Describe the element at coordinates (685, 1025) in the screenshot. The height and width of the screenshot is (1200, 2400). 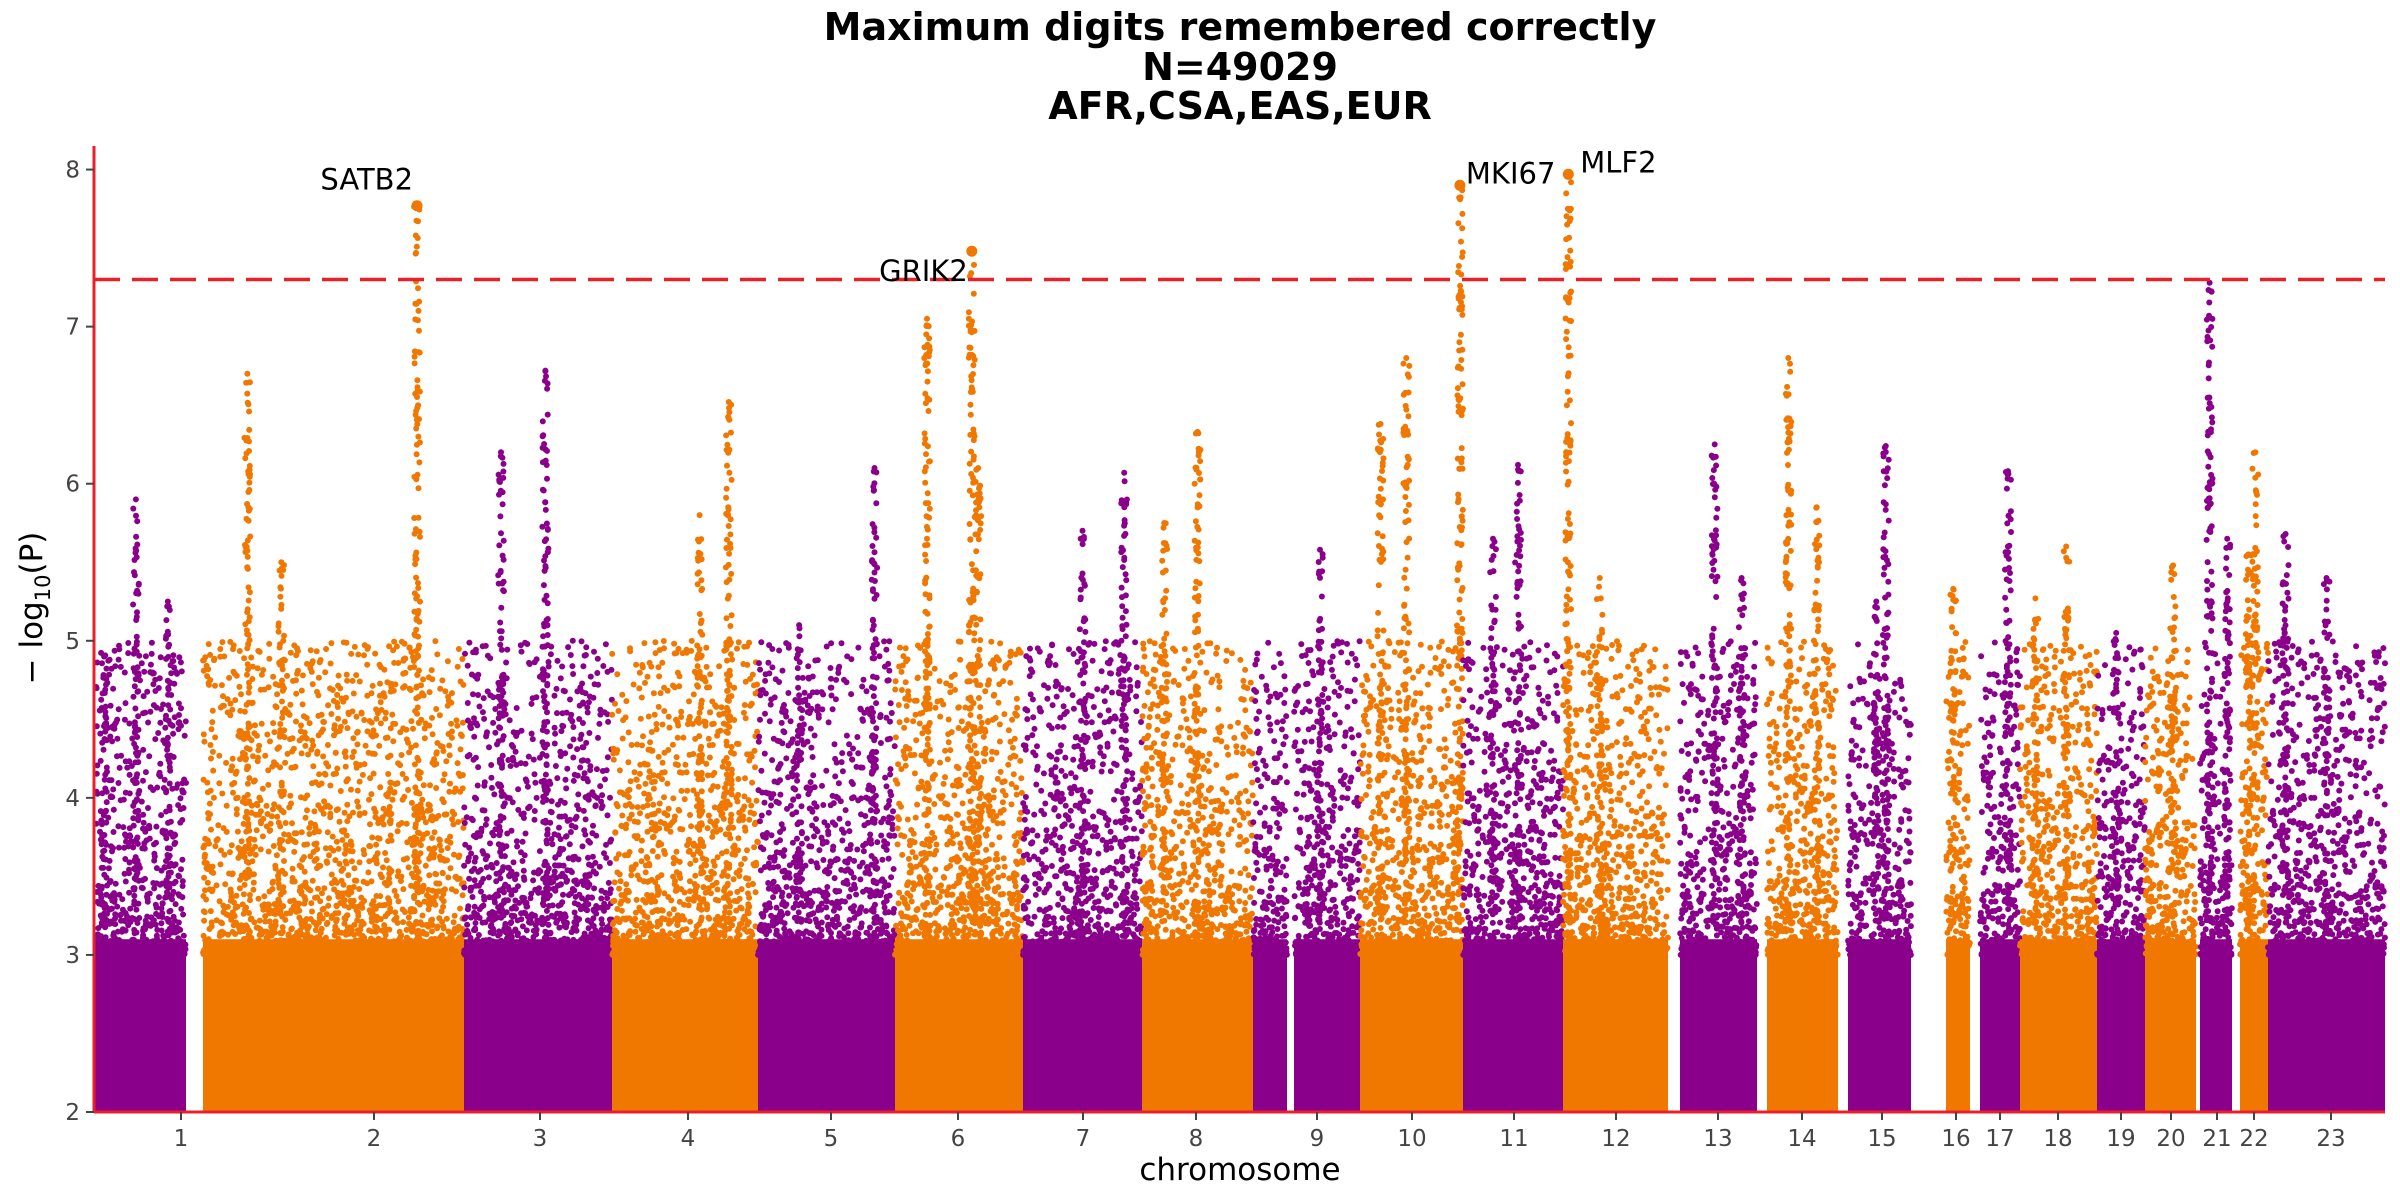
I see `chr4-baseline-band` at that location.